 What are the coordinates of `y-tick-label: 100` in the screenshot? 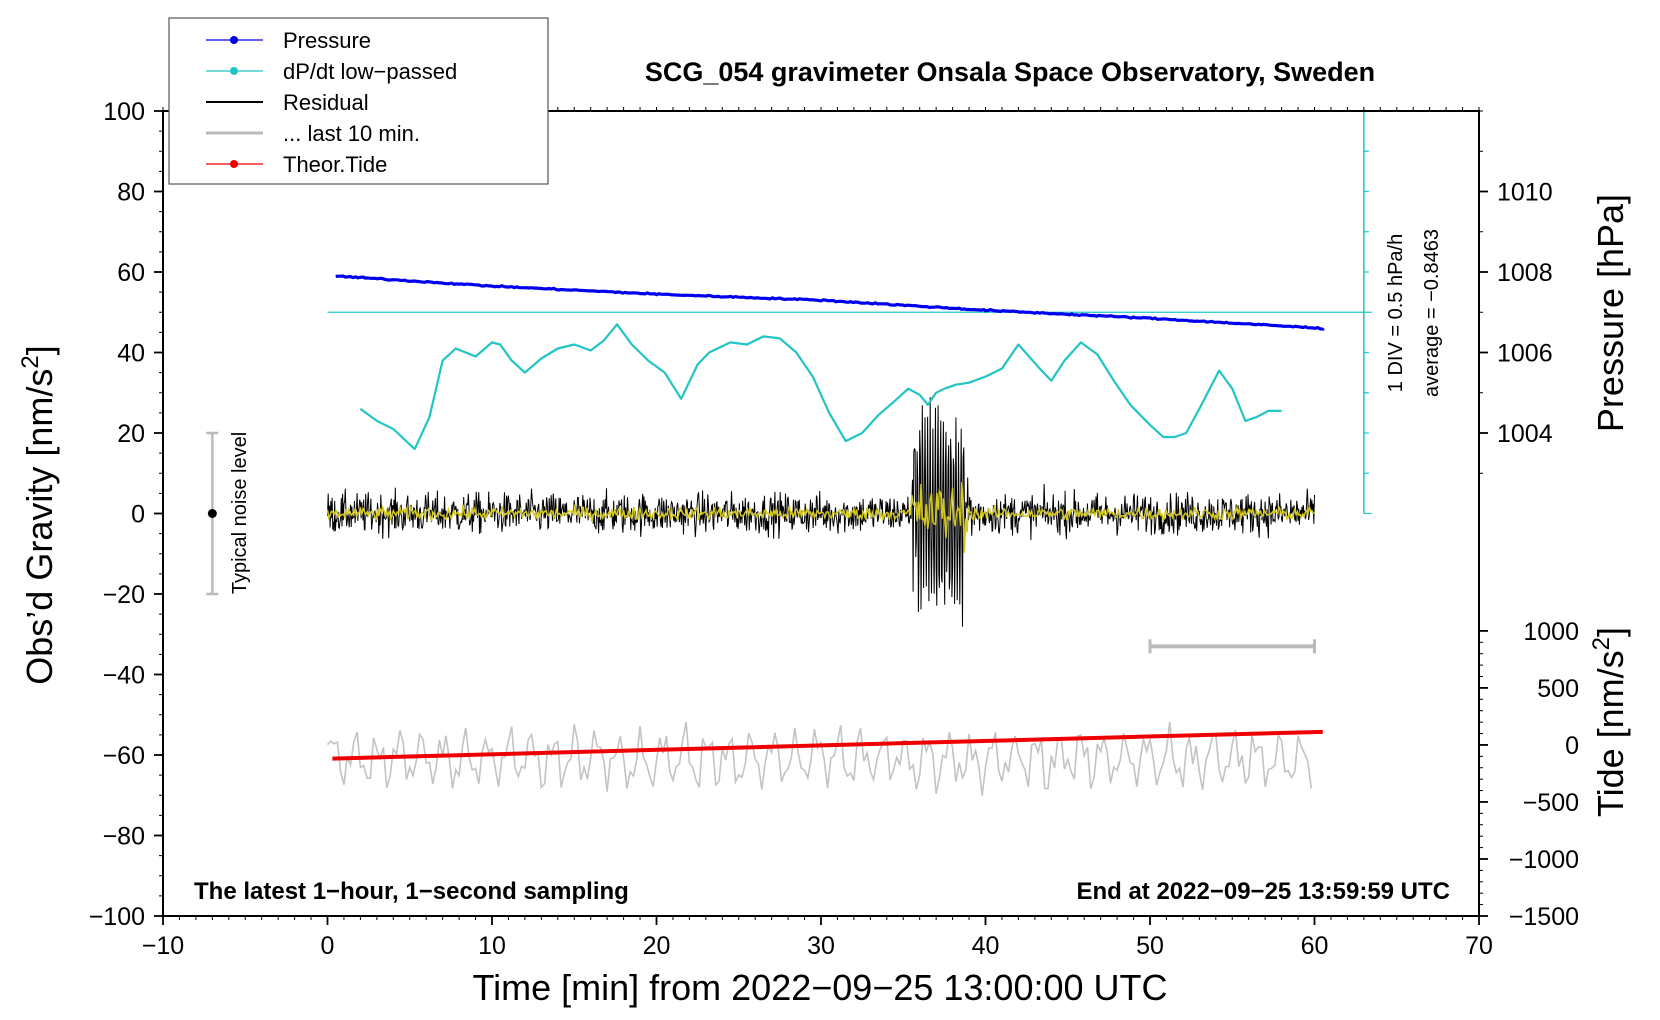 It's located at (124, 112).